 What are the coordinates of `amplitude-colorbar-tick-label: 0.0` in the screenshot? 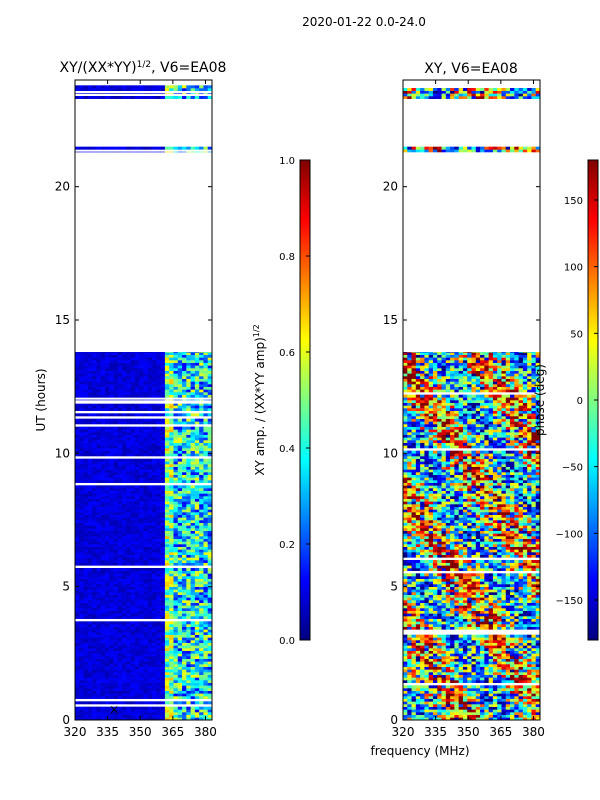 It's located at (287, 641).